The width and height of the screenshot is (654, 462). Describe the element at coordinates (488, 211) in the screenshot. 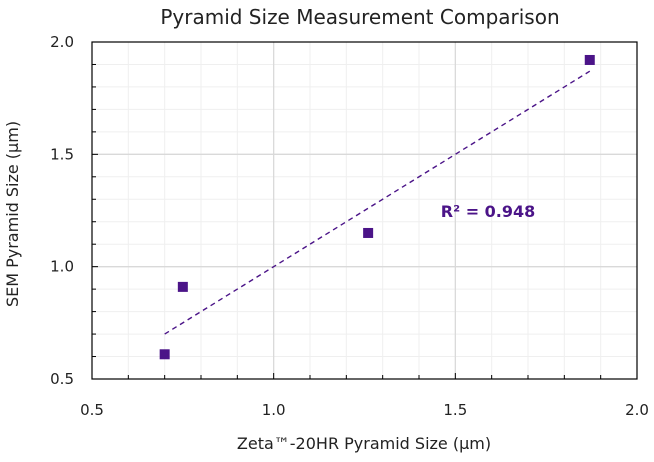

I see `r-squared-annotation: R² = 0.948` at that location.